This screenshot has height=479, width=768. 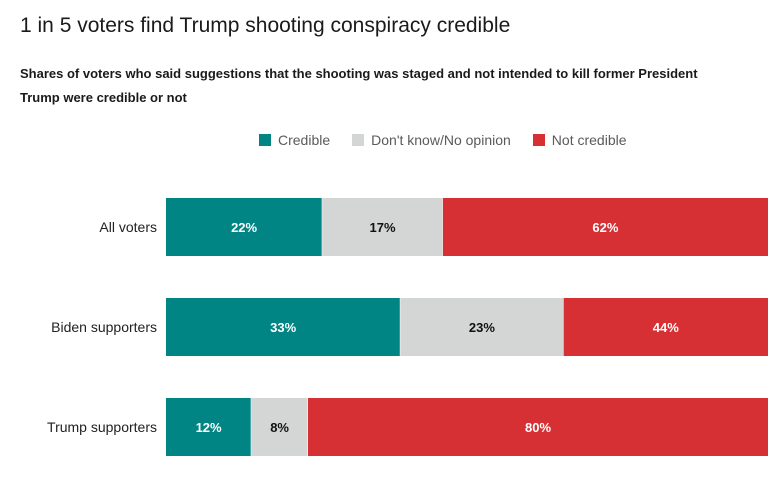 I want to click on bar-all-voters-don-t-know-no-opinion, so click(x=382, y=227).